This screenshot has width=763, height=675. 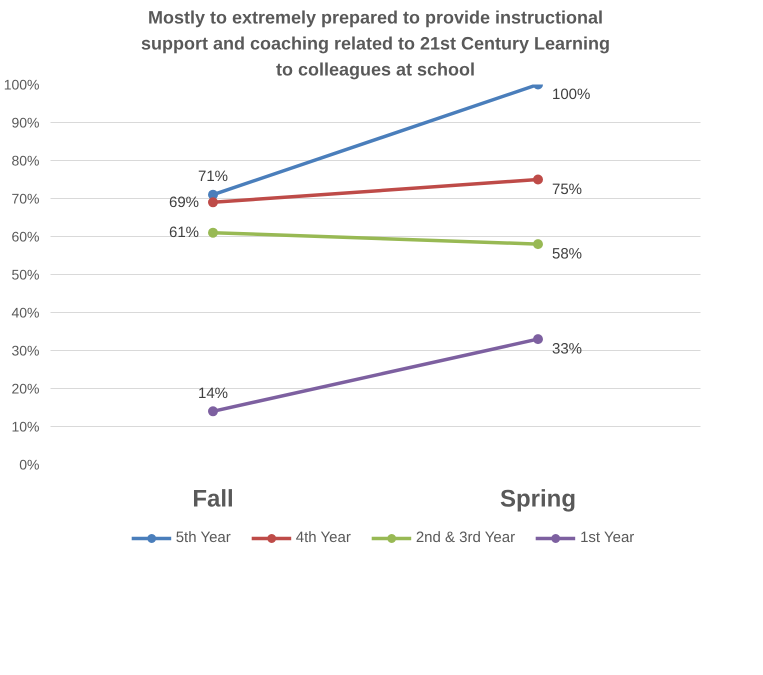 What do you see at coordinates (213, 499) in the screenshot?
I see `x-tick-label: Fall` at bounding box center [213, 499].